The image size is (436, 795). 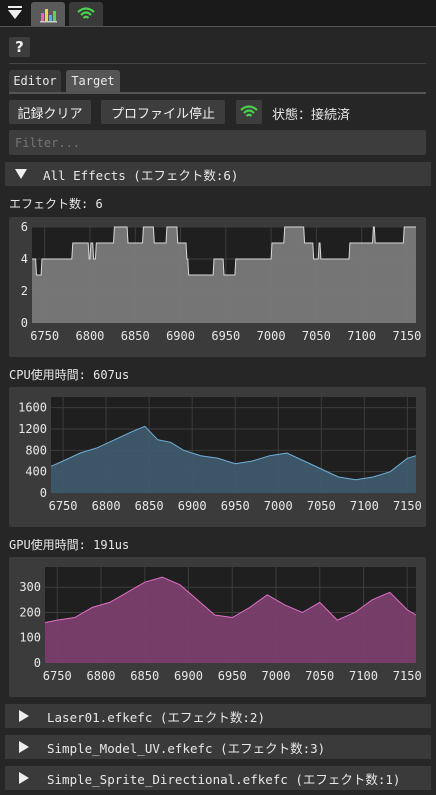 I want to click on network-tab, so click(x=86, y=14).